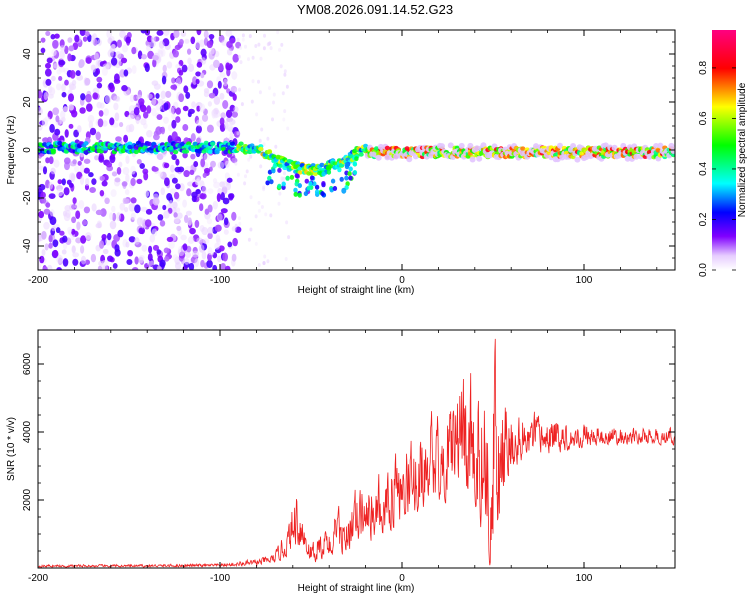 This screenshot has height=600, width=750. Describe the element at coordinates (724, 150) in the screenshot. I see `colorbar-gradient` at that location.